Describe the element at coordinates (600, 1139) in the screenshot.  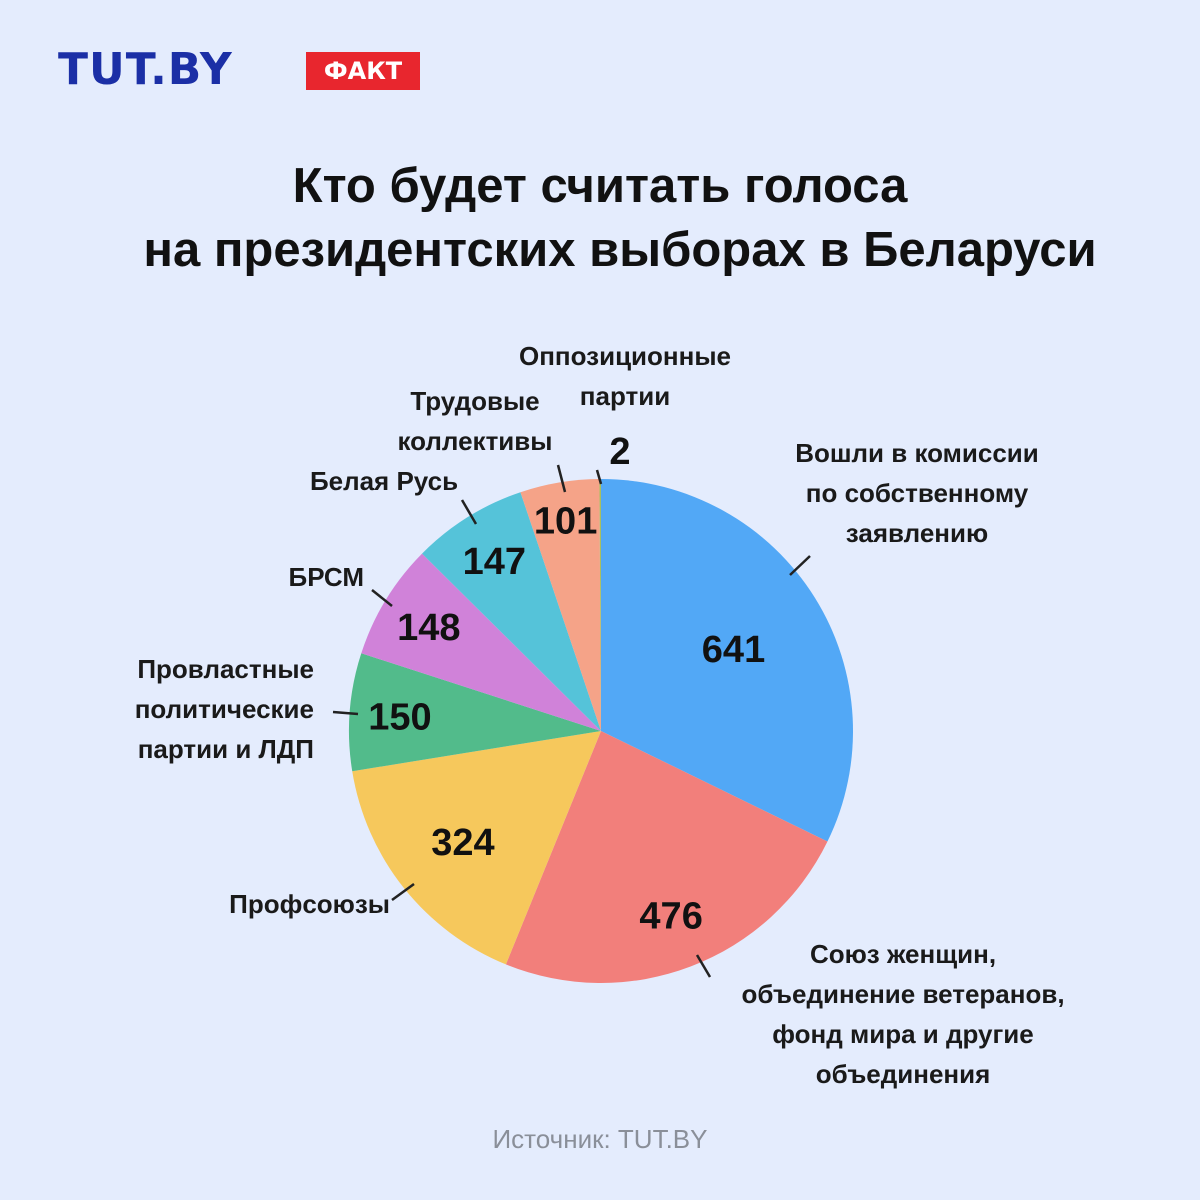
I see `source-note: Источник: TUT.BY` at that location.